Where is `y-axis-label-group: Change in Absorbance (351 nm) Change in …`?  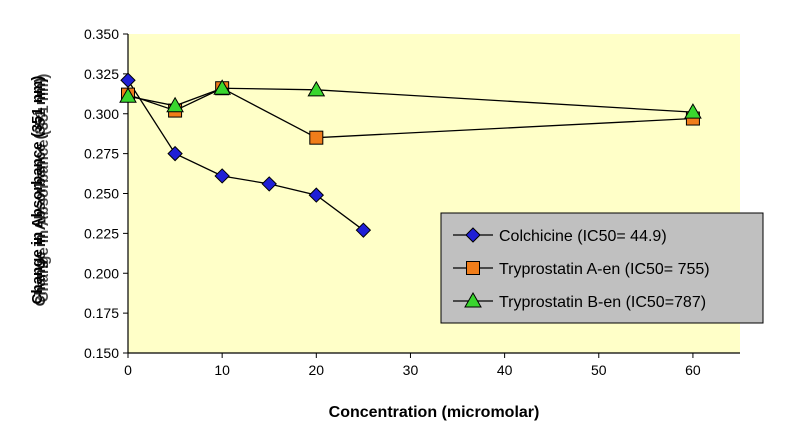 y-axis-label-group: Change in Absorbance (351 nm) Change in … is located at coordinates (40, 190).